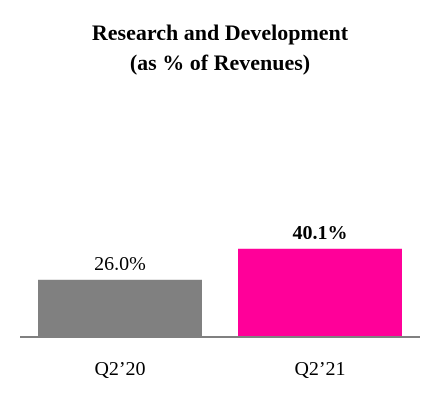  What do you see at coordinates (119, 369) in the screenshot?
I see `x-tick-label: Q2’20` at bounding box center [119, 369].